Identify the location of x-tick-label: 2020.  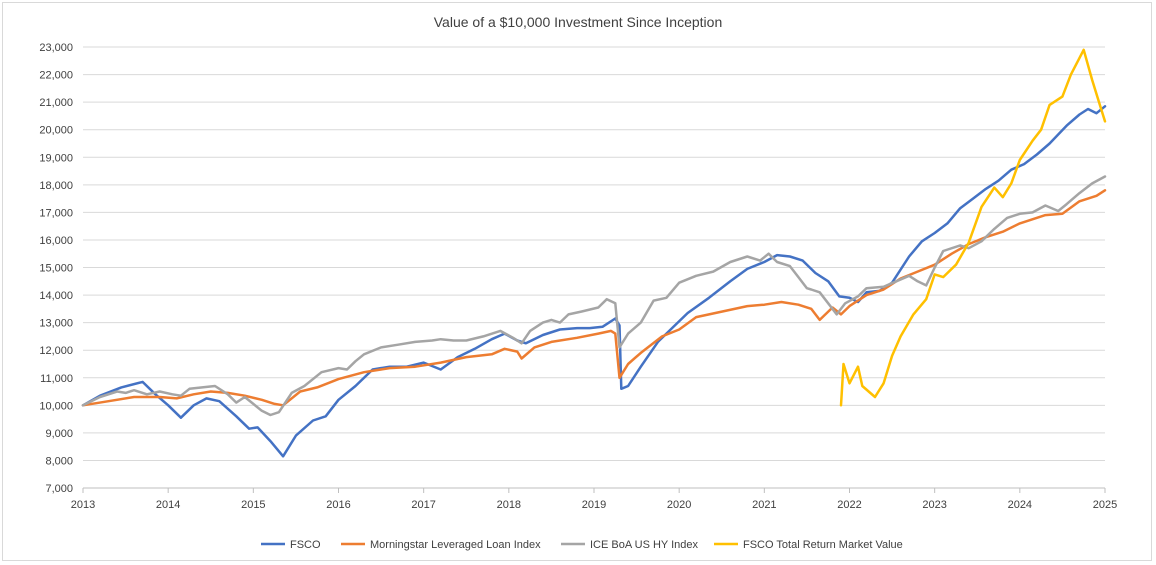
(679, 505).